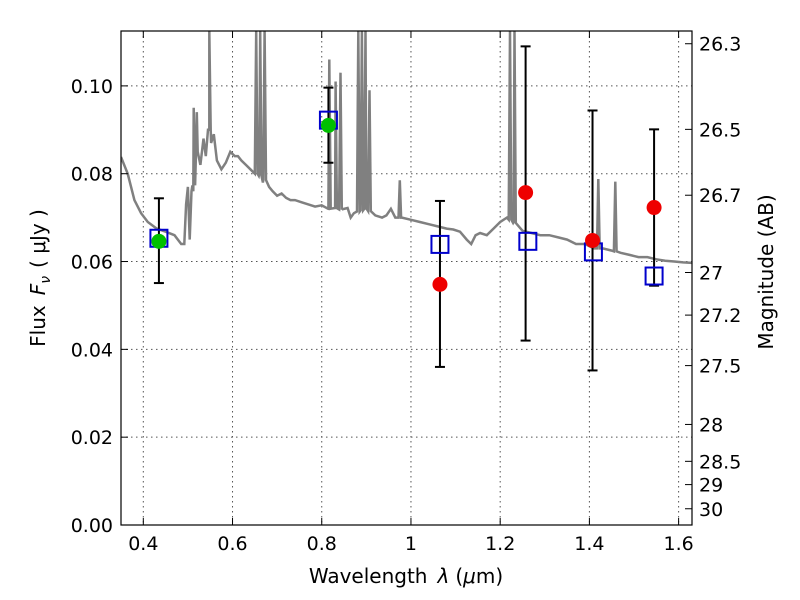  I want to click on y-axis-label: Flux Fν ( μJy ), so click(40, 278).